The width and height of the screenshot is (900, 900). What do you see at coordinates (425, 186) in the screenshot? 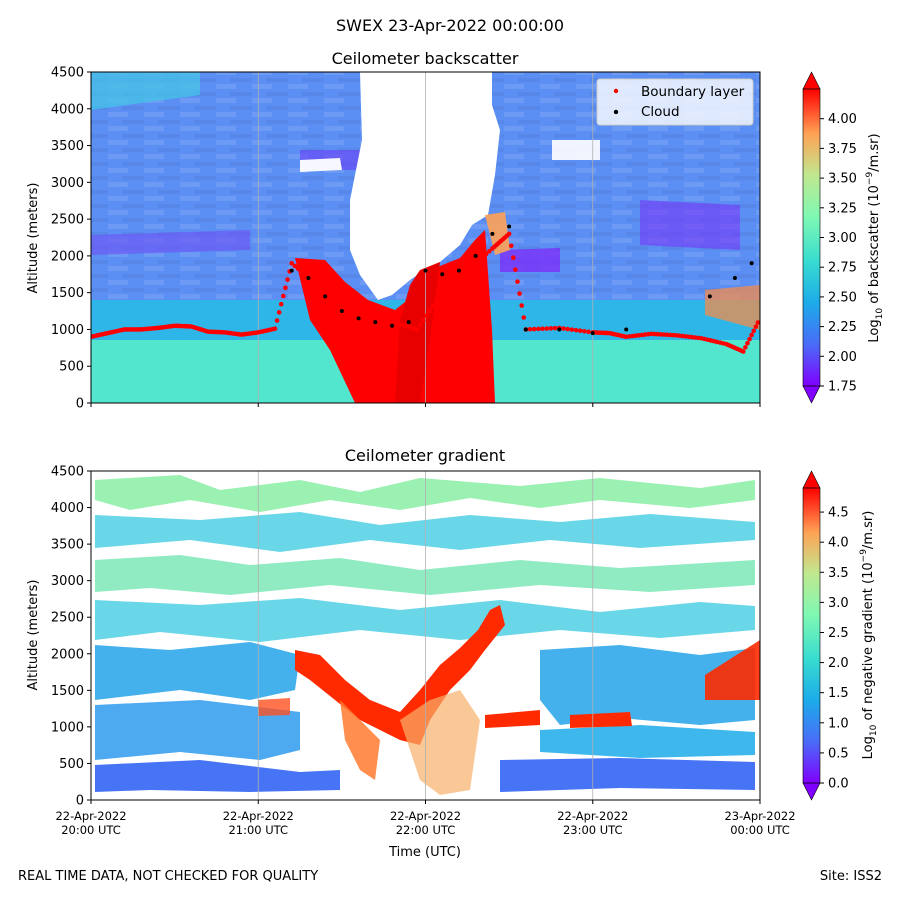
I see `backscatter-cloud-gap` at bounding box center [425, 186].